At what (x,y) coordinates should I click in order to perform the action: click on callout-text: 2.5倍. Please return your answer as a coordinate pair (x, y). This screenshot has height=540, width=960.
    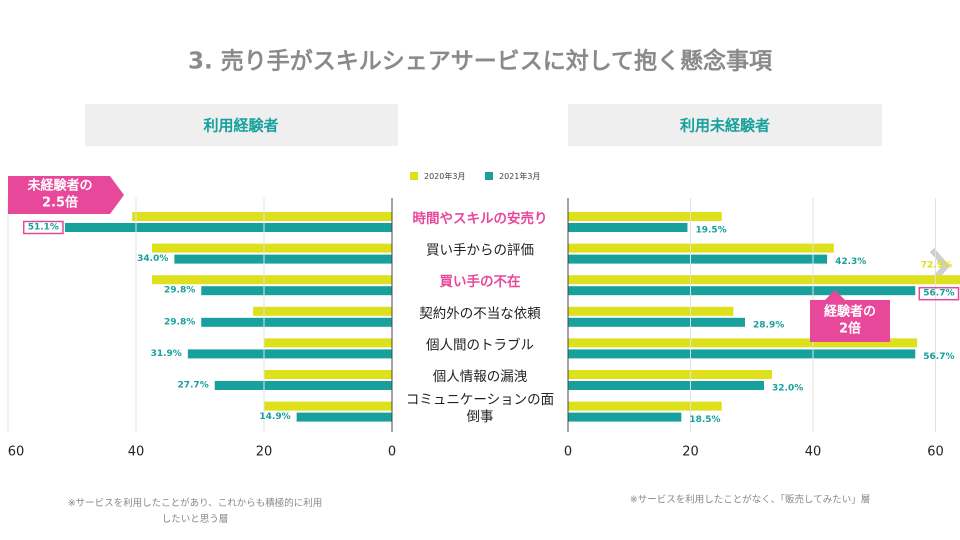
    Looking at the image, I should click on (60, 203).